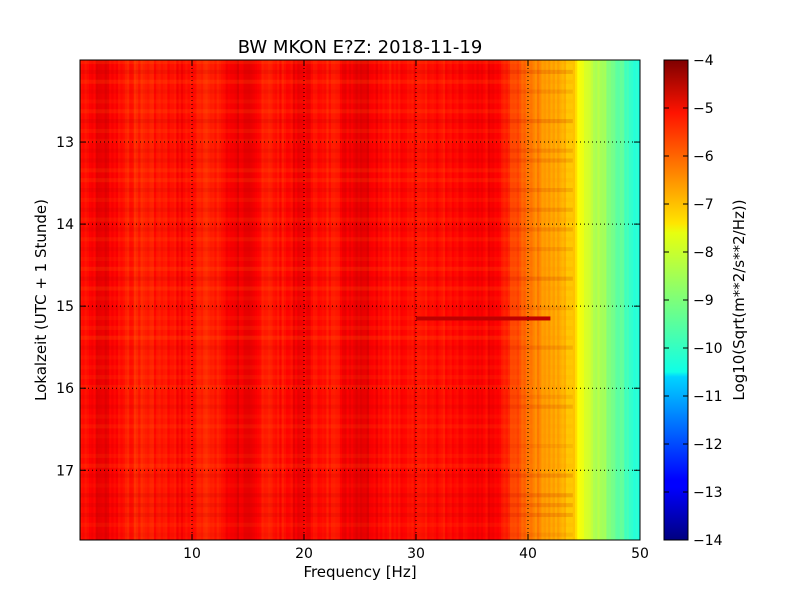  I want to click on colorbar-tick-label: −10, so click(708, 349).